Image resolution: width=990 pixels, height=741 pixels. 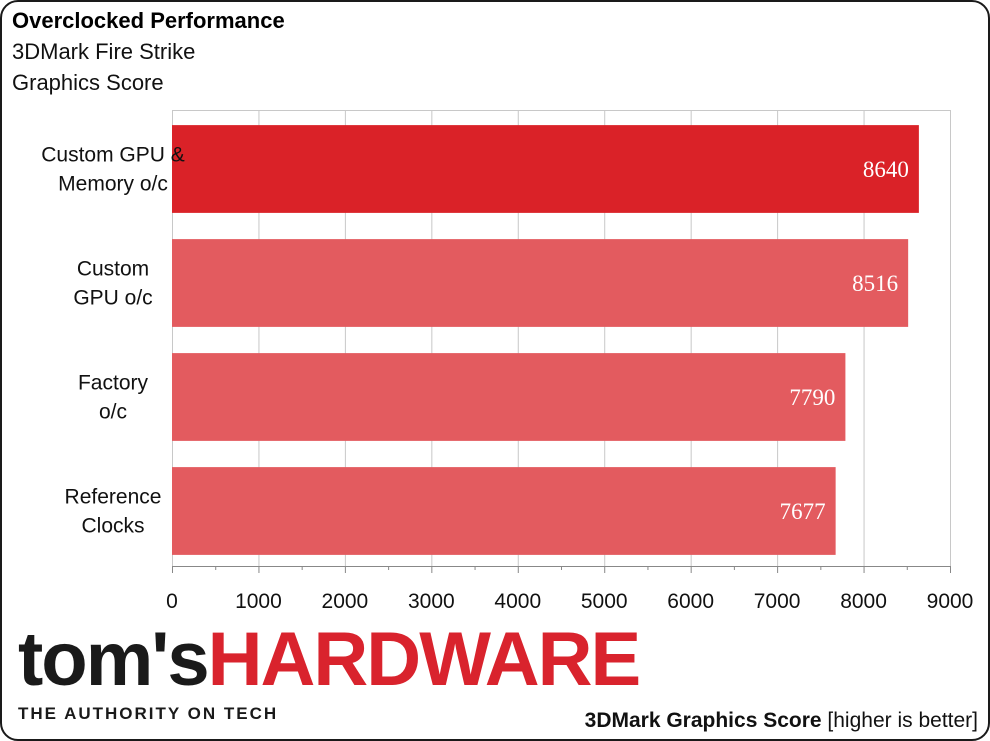 I want to click on bar-value-label-3: 7677, so click(x=803, y=511).